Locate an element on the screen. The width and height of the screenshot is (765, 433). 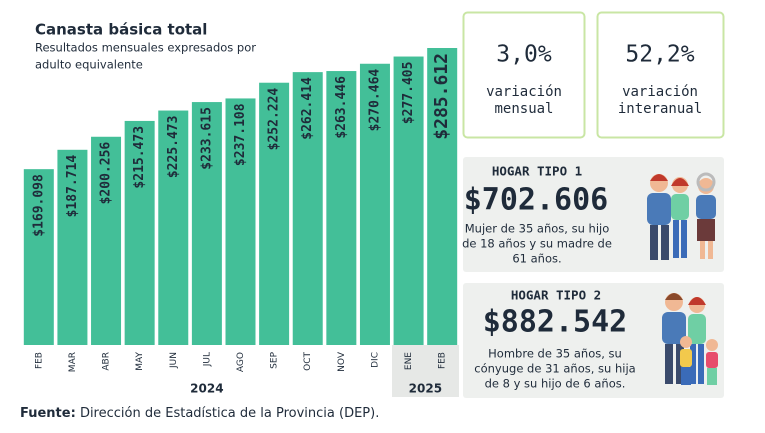
value-label: $285.612 is located at coordinates (441, 96).